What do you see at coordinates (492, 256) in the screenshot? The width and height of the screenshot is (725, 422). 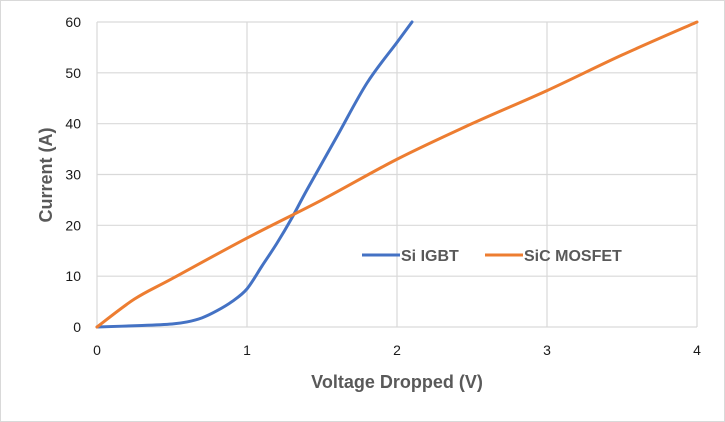 I see `legend: Si IGBT SiC MOSFET` at bounding box center [492, 256].